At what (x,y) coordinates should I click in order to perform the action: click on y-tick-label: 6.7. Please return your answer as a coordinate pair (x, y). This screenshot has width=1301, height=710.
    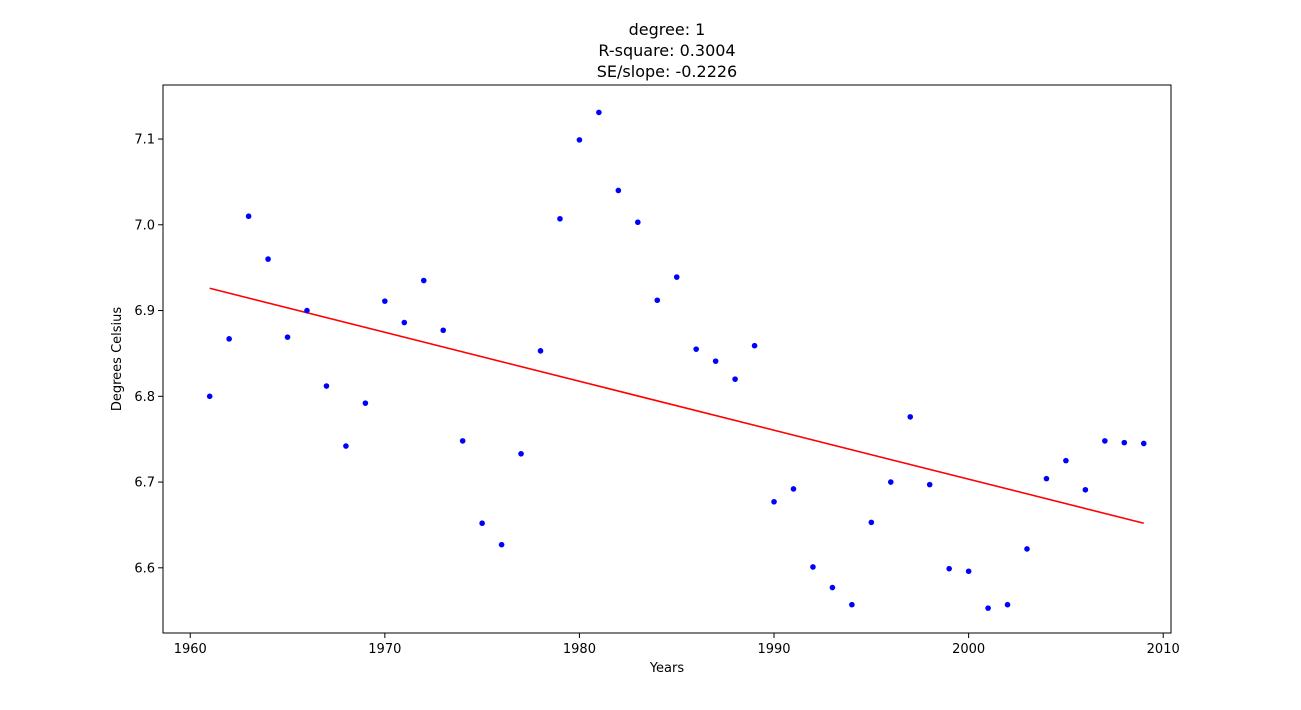
    Looking at the image, I should click on (144, 483).